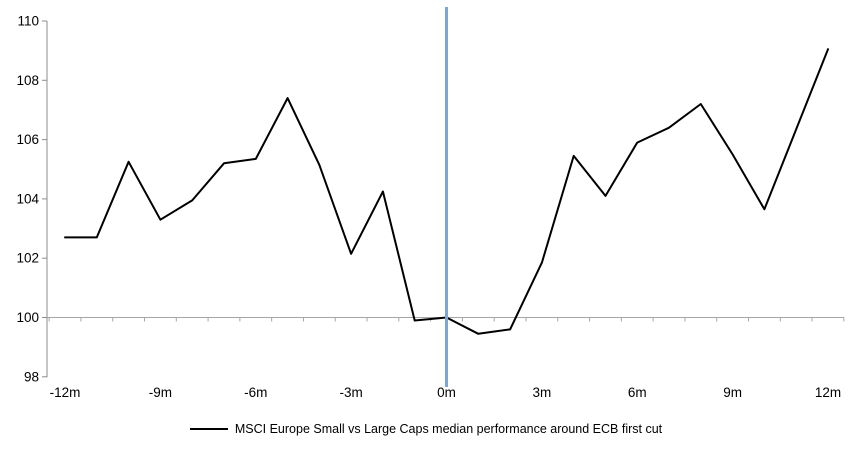 The image size is (852, 450). What do you see at coordinates (446, 392) in the screenshot?
I see `x-tick-label: 0m` at bounding box center [446, 392].